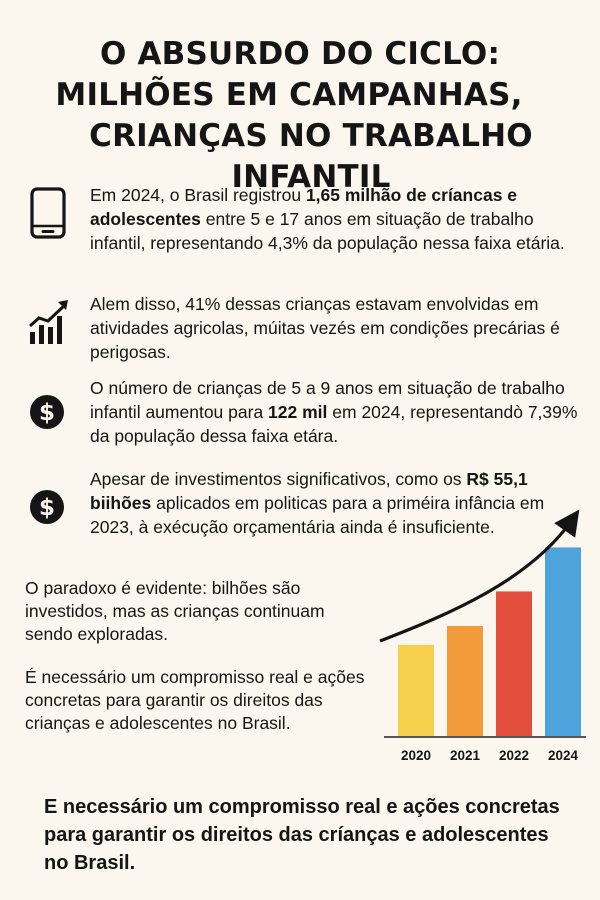 The height and width of the screenshot is (900, 600). What do you see at coordinates (416, 690) in the screenshot?
I see `bar-2020` at bounding box center [416, 690].